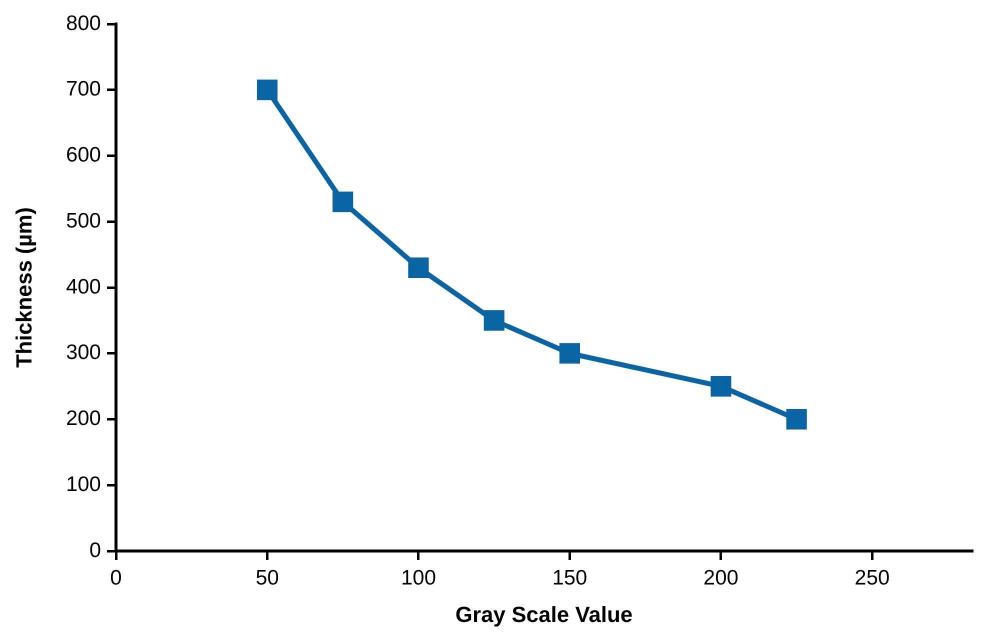 This screenshot has width=988, height=637. Describe the element at coordinates (83, 418) in the screenshot. I see `y-tick-label: 200` at that location.